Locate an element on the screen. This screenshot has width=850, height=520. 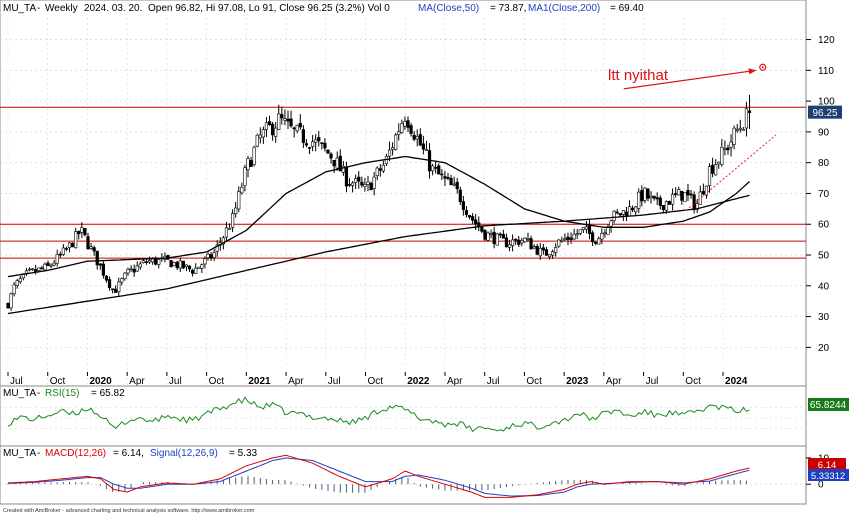
price-header-date: 2024. 03. 20. is located at coordinates (113, 8).